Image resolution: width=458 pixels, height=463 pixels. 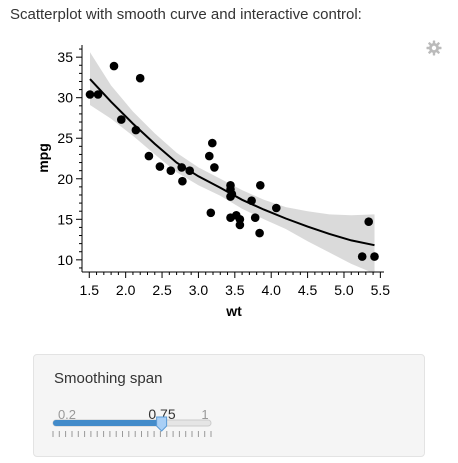 What do you see at coordinates (235, 290) in the screenshot?
I see `x-tick-label: 3.5` at bounding box center [235, 290].